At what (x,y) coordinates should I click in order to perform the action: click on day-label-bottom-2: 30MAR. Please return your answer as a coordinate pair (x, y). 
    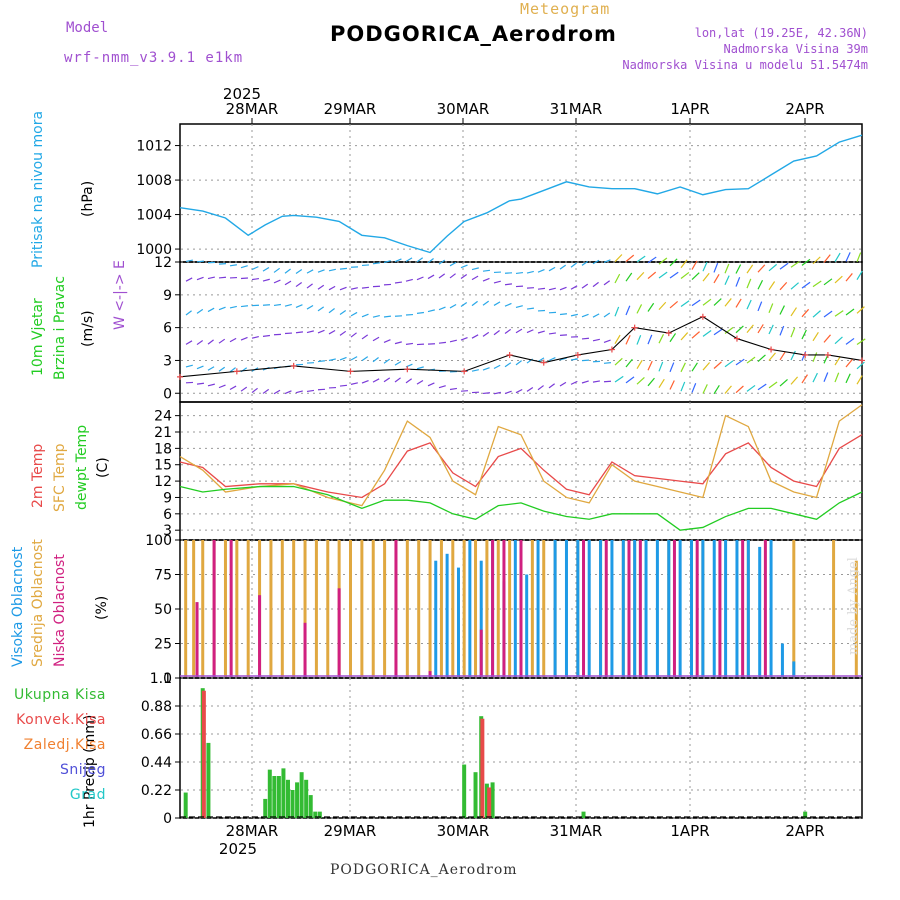
    Looking at the image, I should click on (463, 831).